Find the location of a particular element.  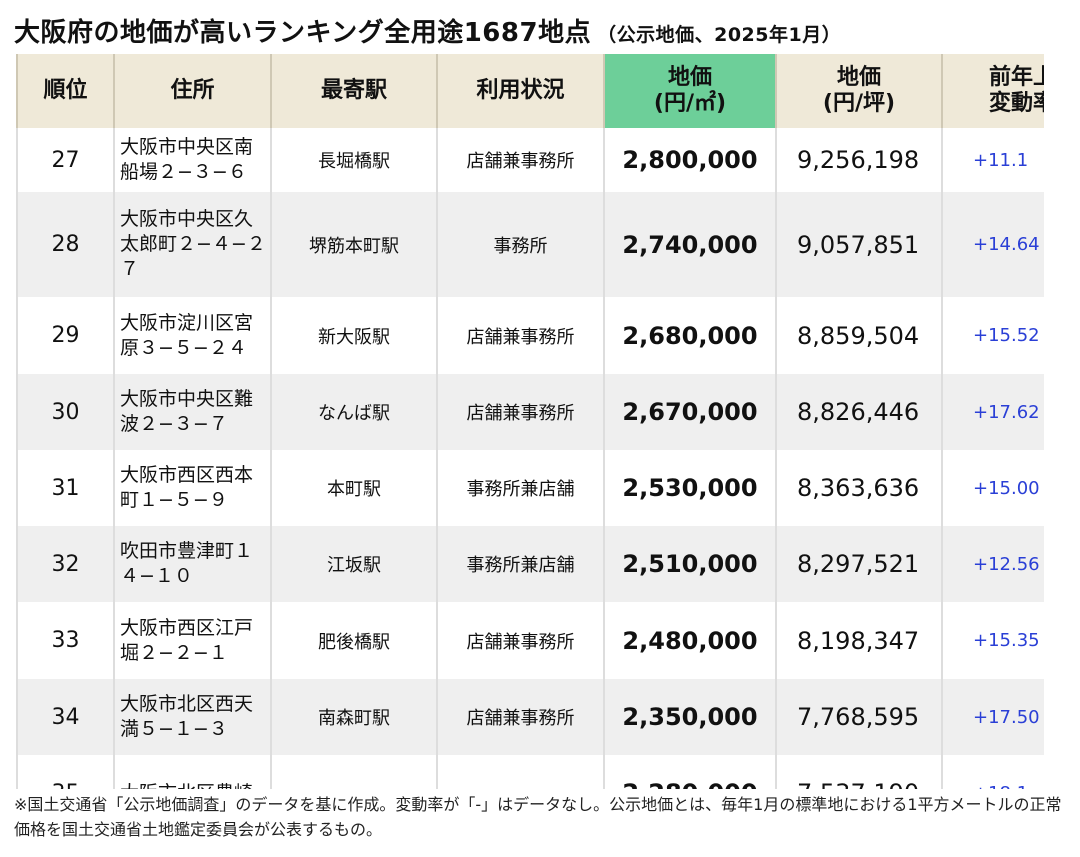

page-title: 大阪府の地価が高いランキング全用途1687地点 （公示地価、2025年1月） is located at coordinates (427, 30).